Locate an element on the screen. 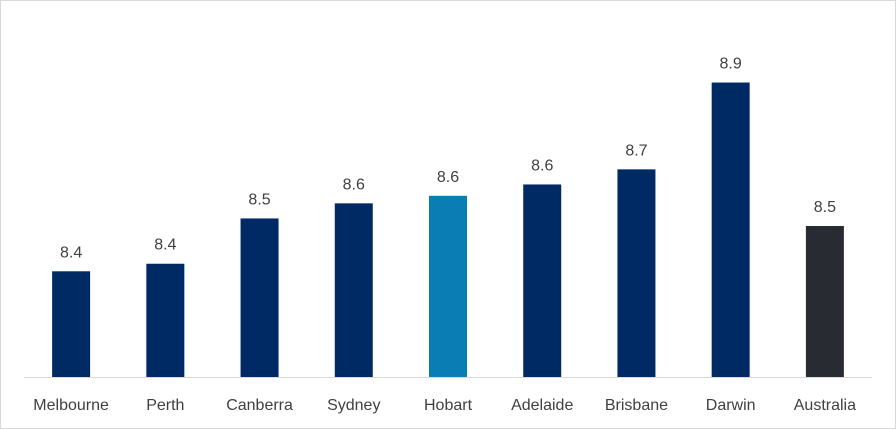 This screenshot has width=896, height=429. x-tick-label: Melbourne is located at coordinates (71, 405).